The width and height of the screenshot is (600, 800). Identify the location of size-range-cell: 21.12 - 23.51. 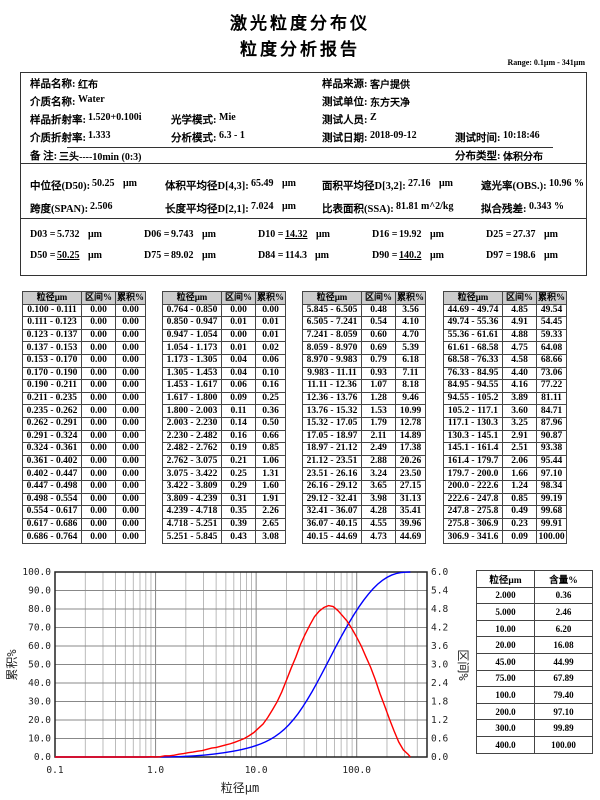
(332, 461).